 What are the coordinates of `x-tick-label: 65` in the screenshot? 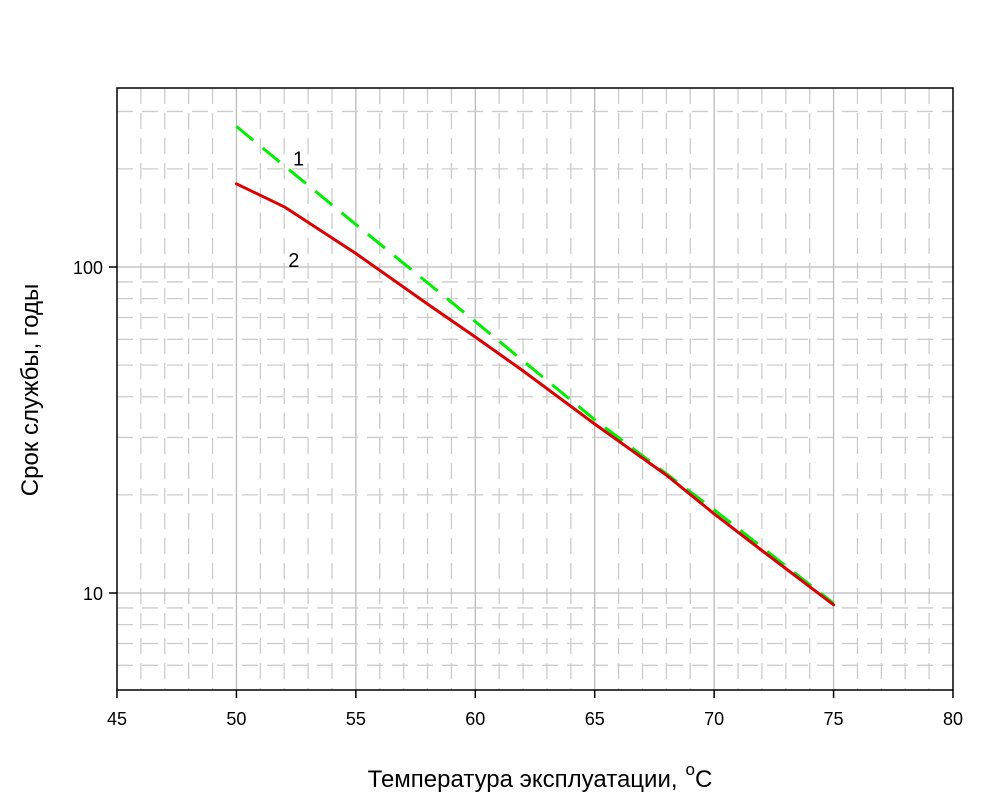 It's located at (595, 719).